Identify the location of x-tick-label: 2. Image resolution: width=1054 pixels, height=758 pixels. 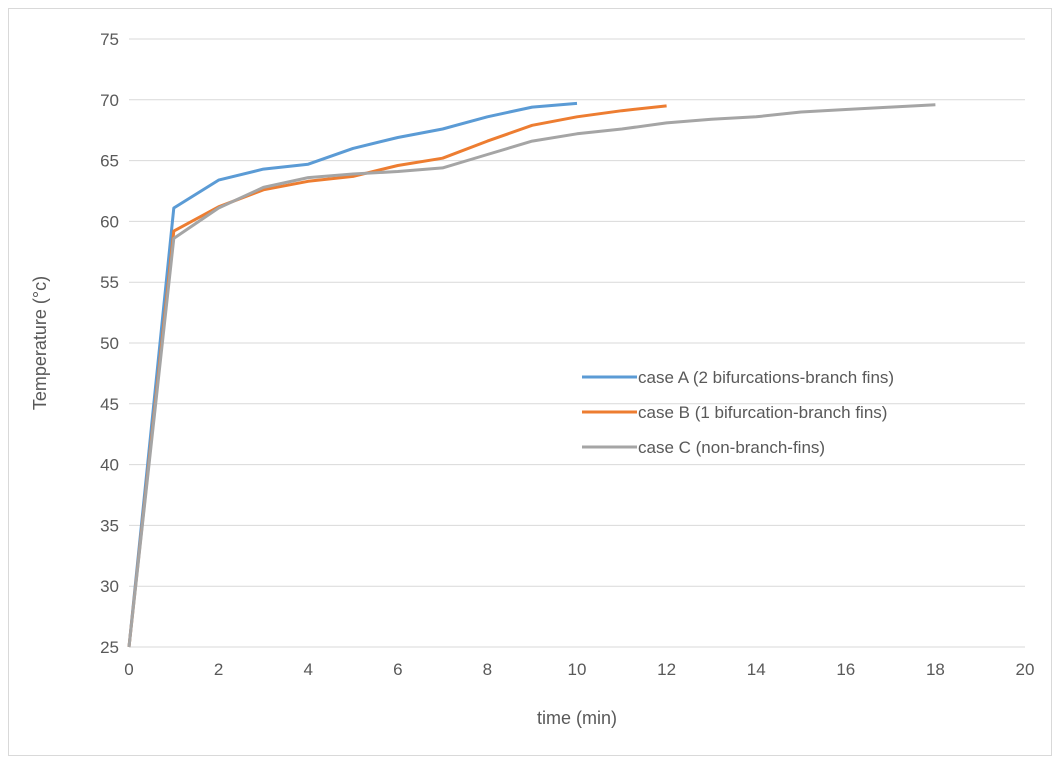
(218, 669).